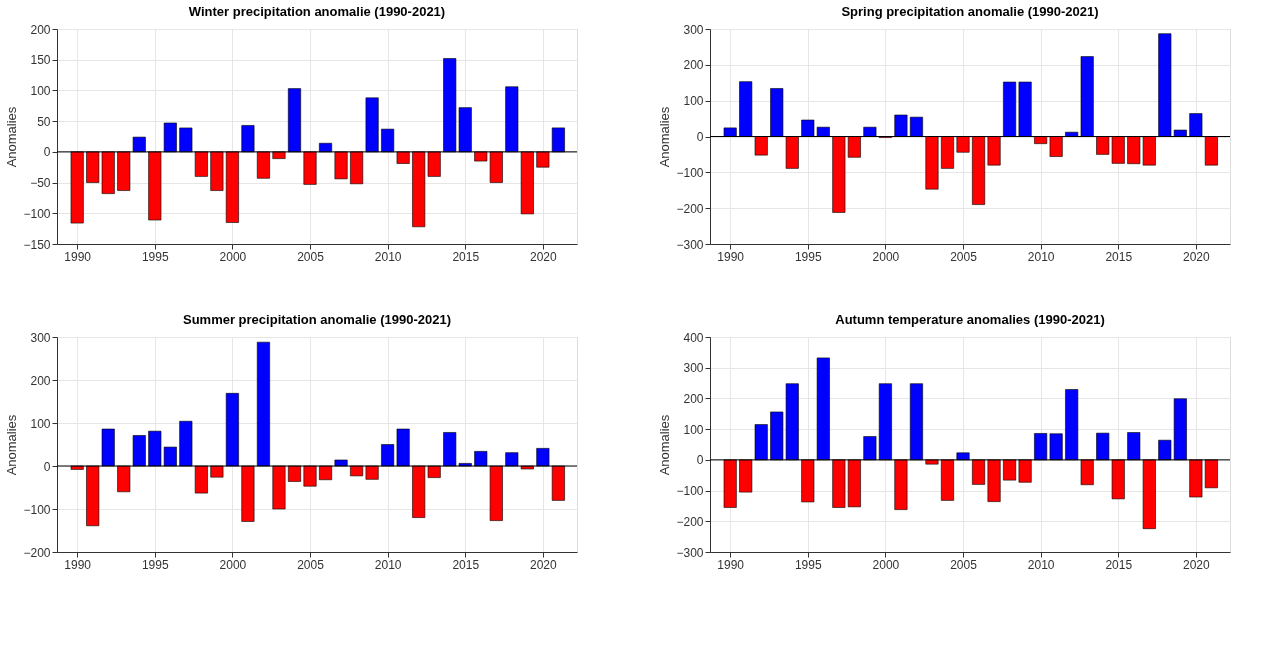  Describe the element at coordinates (317, 11) in the screenshot. I see `chart-title: Winter precipitation anomalie (1990-2021)` at that location.